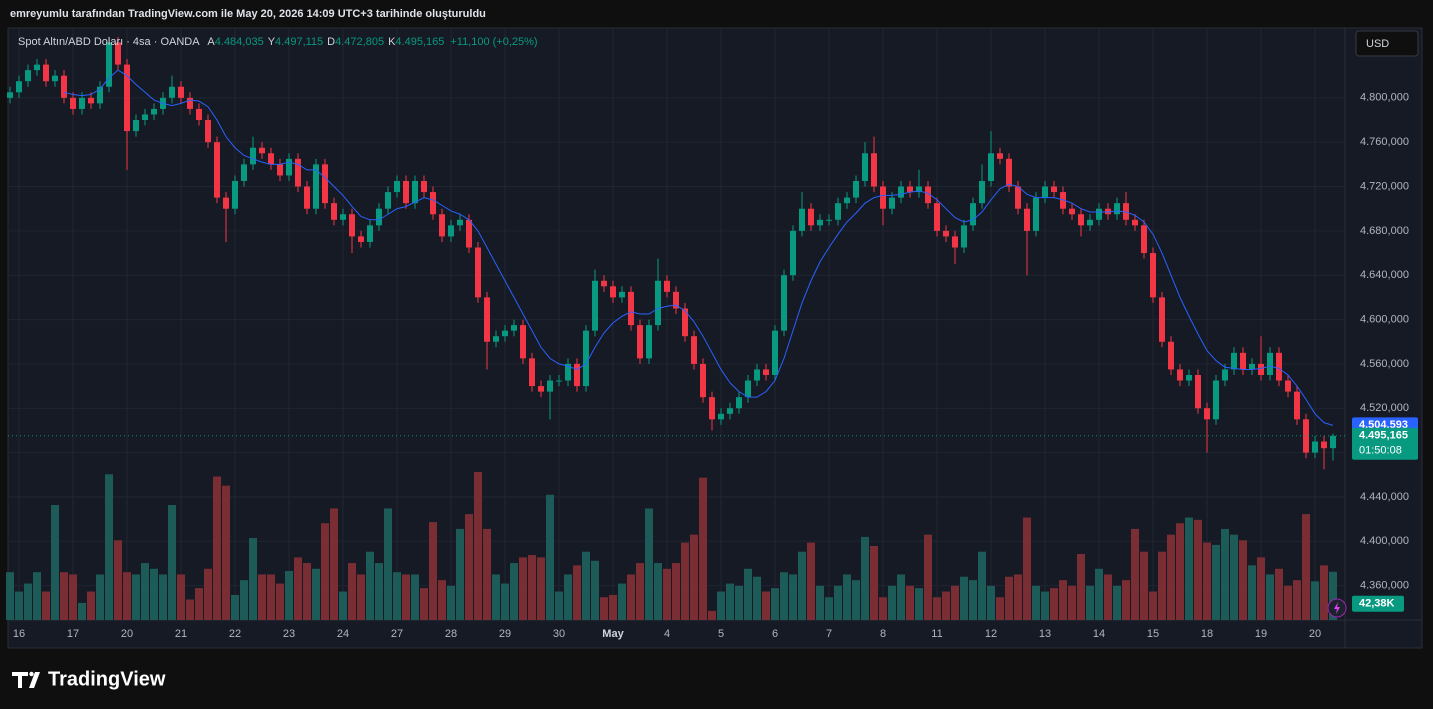 The height and width of the screenshot is (709, 1433). What do you see at coordinates (239, 42) in the screenshot?
I see `ohlc-value: 4.484,035` at bounding box center [239, 42].